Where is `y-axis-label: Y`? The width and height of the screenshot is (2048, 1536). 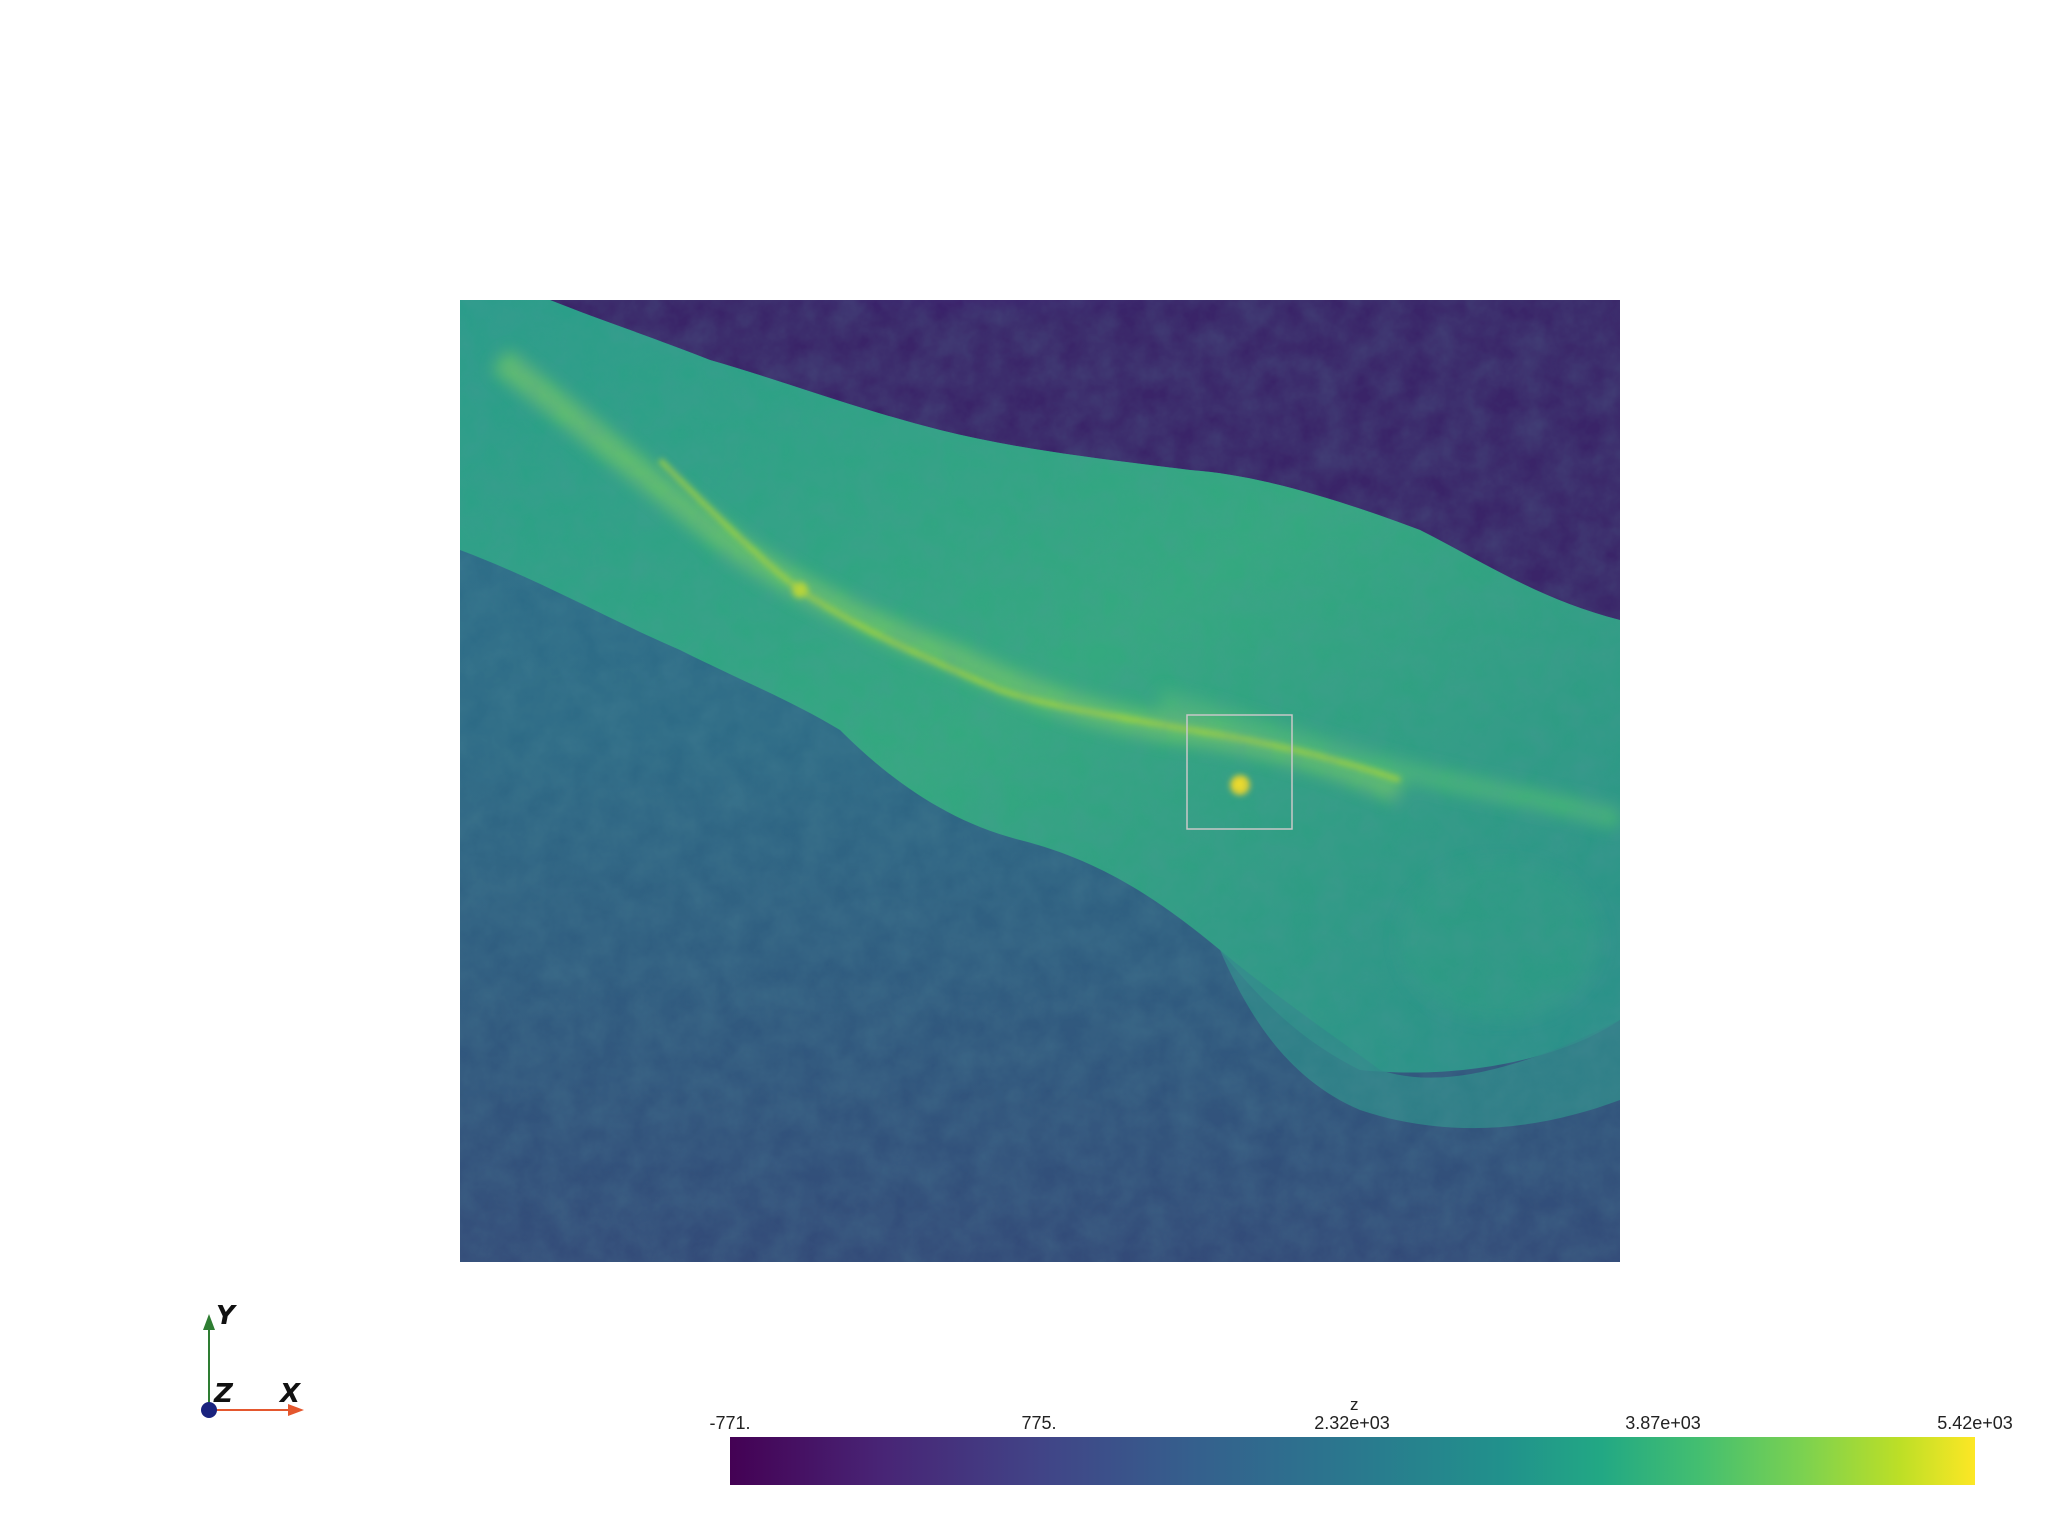
y-axis-label: Y is located at coordinates (227, 1316).